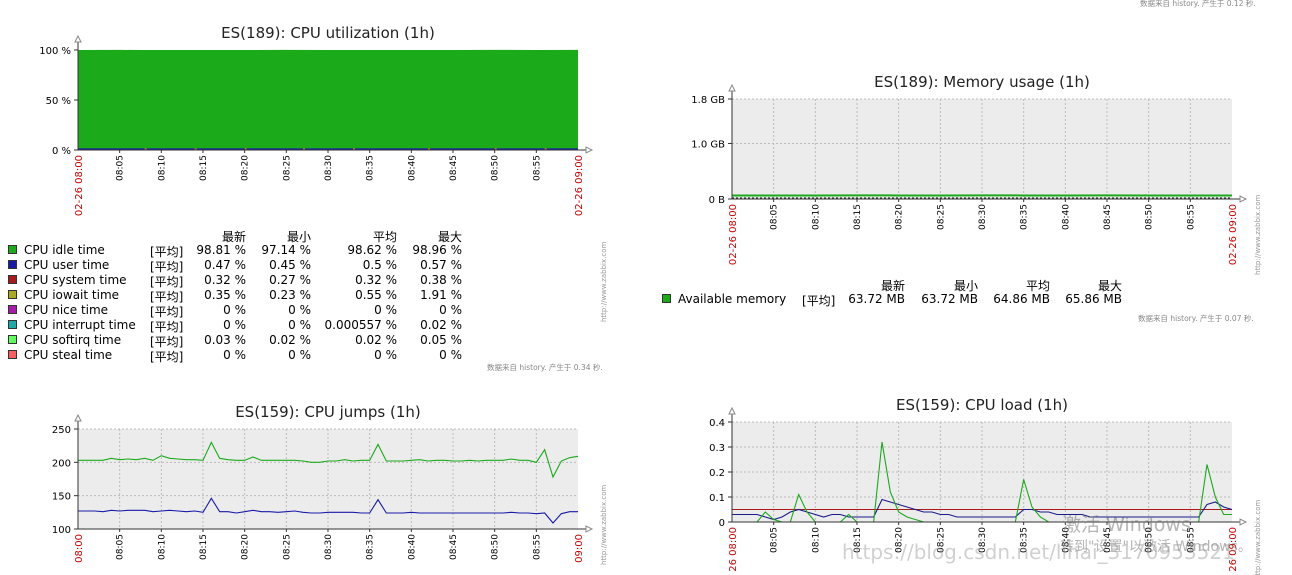 Image resolution: width=1292 pixels, height=575 pixels. I want to click on chart3-zabbix-watermark: http://www.zabbix.com, so click(604, 525).